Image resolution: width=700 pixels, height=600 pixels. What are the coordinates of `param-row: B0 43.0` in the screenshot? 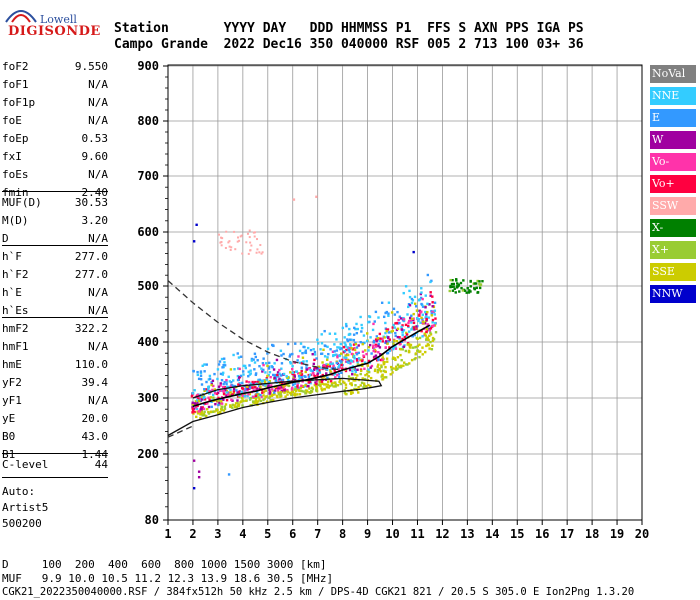 It's located at (55, 439).